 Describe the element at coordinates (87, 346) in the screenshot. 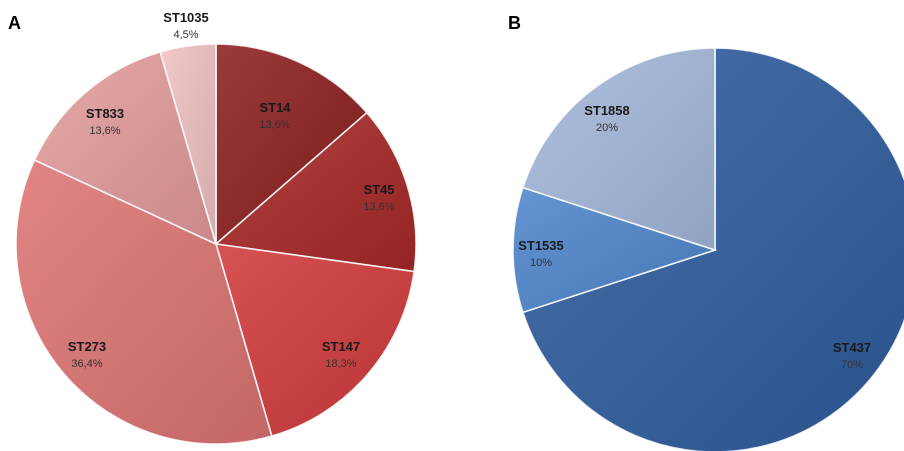

I see `slice-label-st273: ST273` at that location.